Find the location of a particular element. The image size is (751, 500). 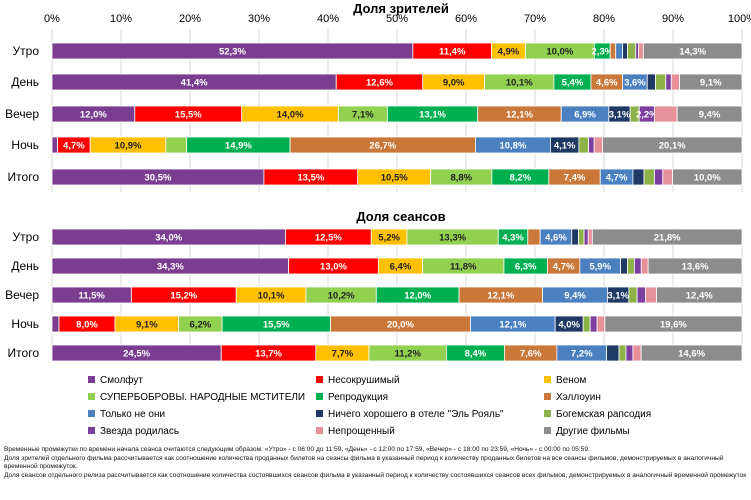

data-label: 10,2% is located at coordinates (341, 296).